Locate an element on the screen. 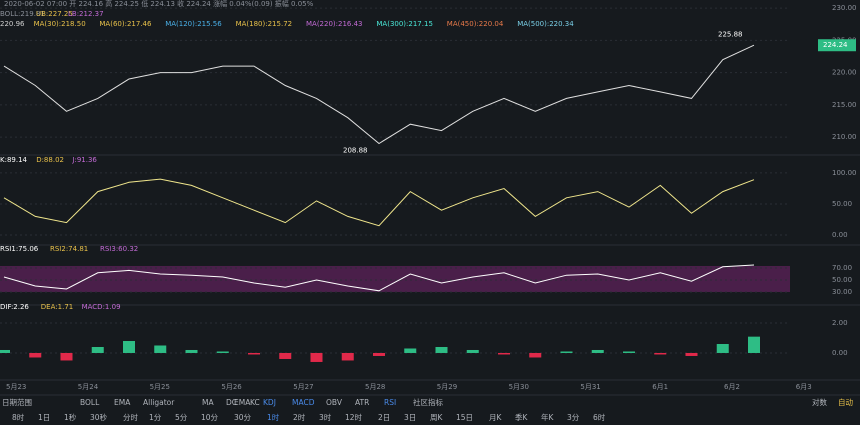  x-tick-label: 5月29 is located at coordinates (447, 387).